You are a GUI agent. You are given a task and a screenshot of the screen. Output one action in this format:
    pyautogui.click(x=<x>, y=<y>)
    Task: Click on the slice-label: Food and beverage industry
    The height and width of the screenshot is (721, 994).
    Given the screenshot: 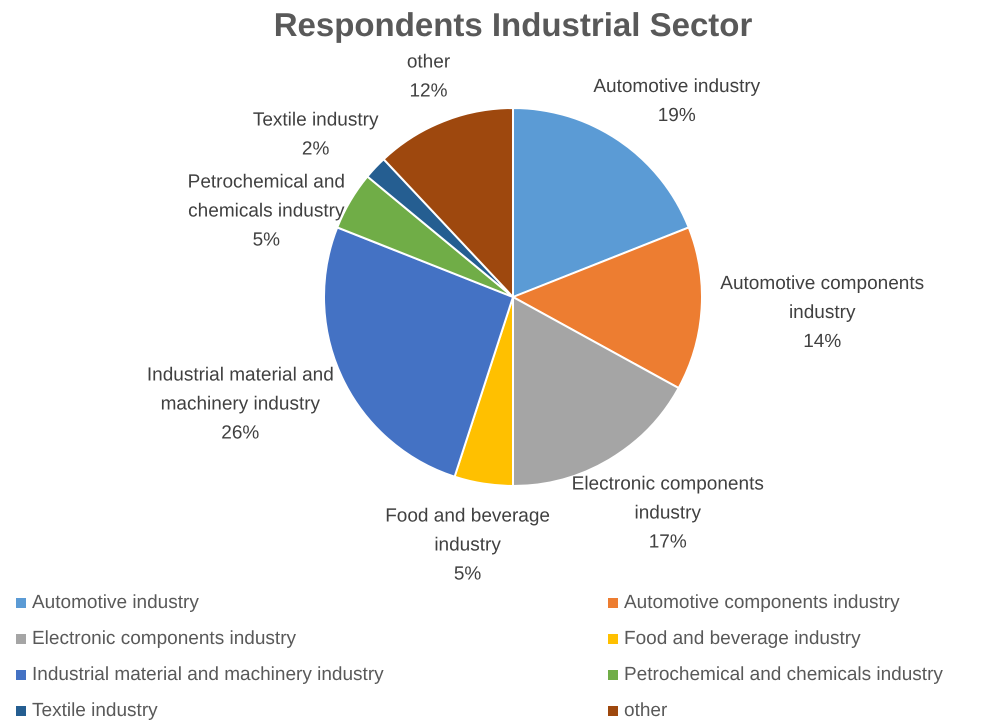 What is the action you would take?
    pyautogui.click(x=467, y=531)
    